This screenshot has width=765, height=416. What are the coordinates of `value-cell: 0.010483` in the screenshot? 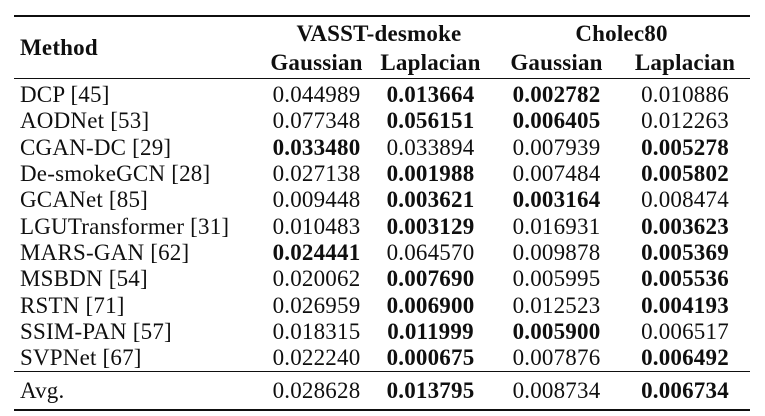 It's located at (316, 226).